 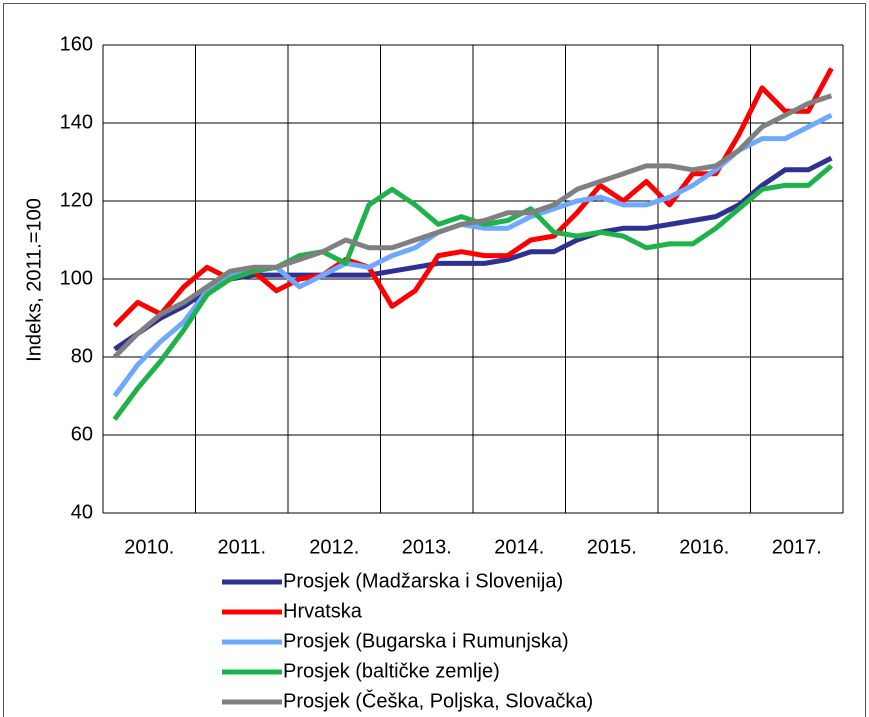 I want to click on legend-label: Hrvatska, so click(x=323, y=611).